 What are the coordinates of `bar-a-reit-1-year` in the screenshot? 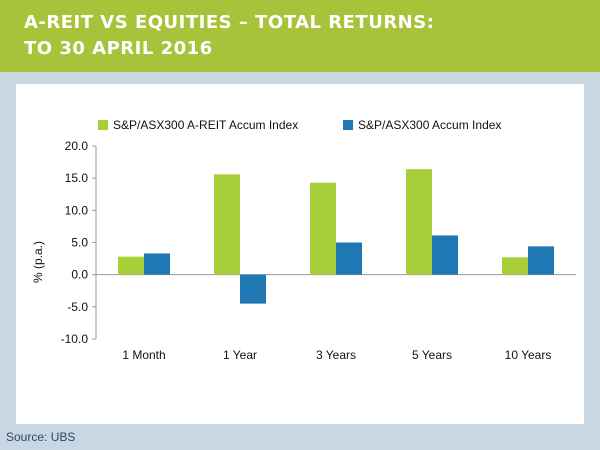 It's located at (227, 224).